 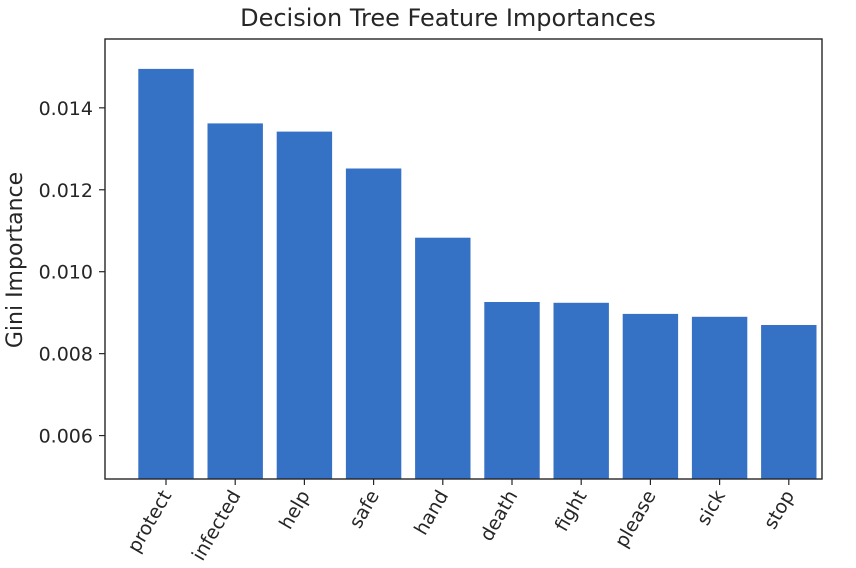 What do you see at coordinates (15, 260) in the screenshot?
I see `y-axis-label: Gini Importance` at bounding box center [15, 260].